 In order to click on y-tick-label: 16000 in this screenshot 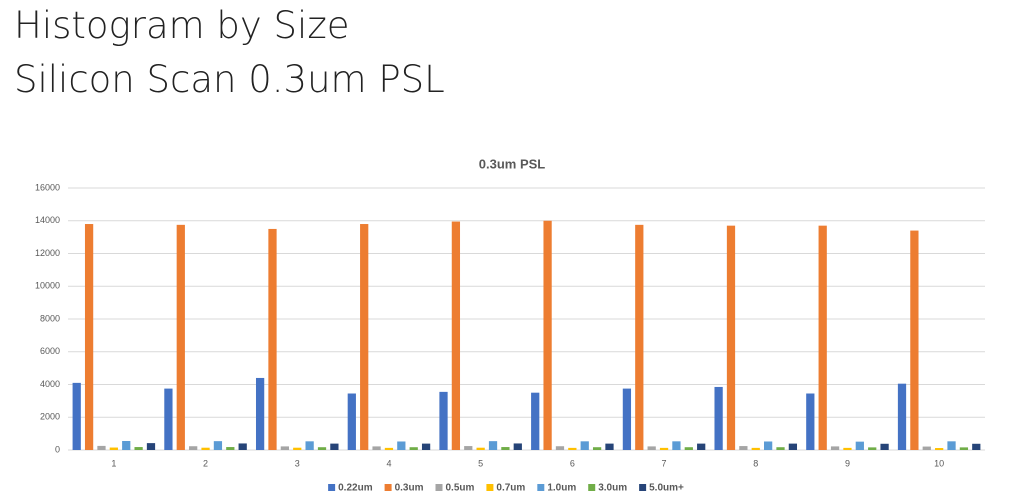, I will do `click(47, 187)`.